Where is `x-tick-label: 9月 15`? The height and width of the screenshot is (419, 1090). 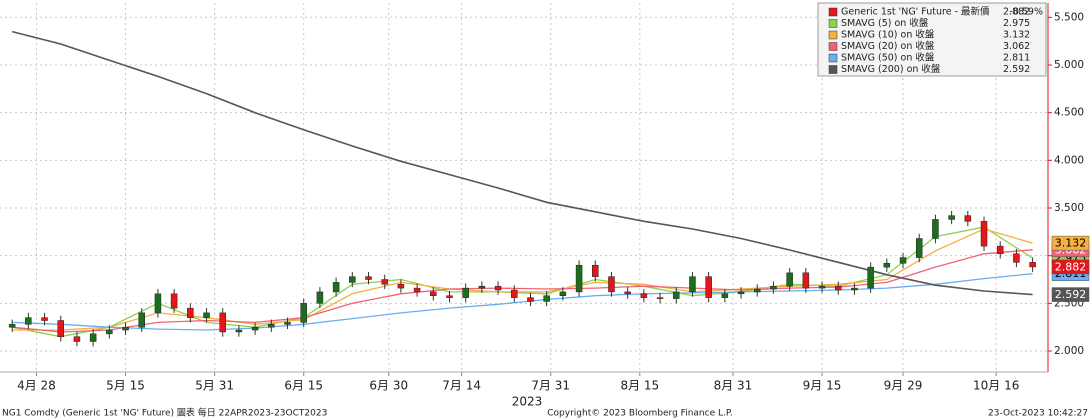
x-tick-label: 9月 15 is located at coordinates (822, 386).